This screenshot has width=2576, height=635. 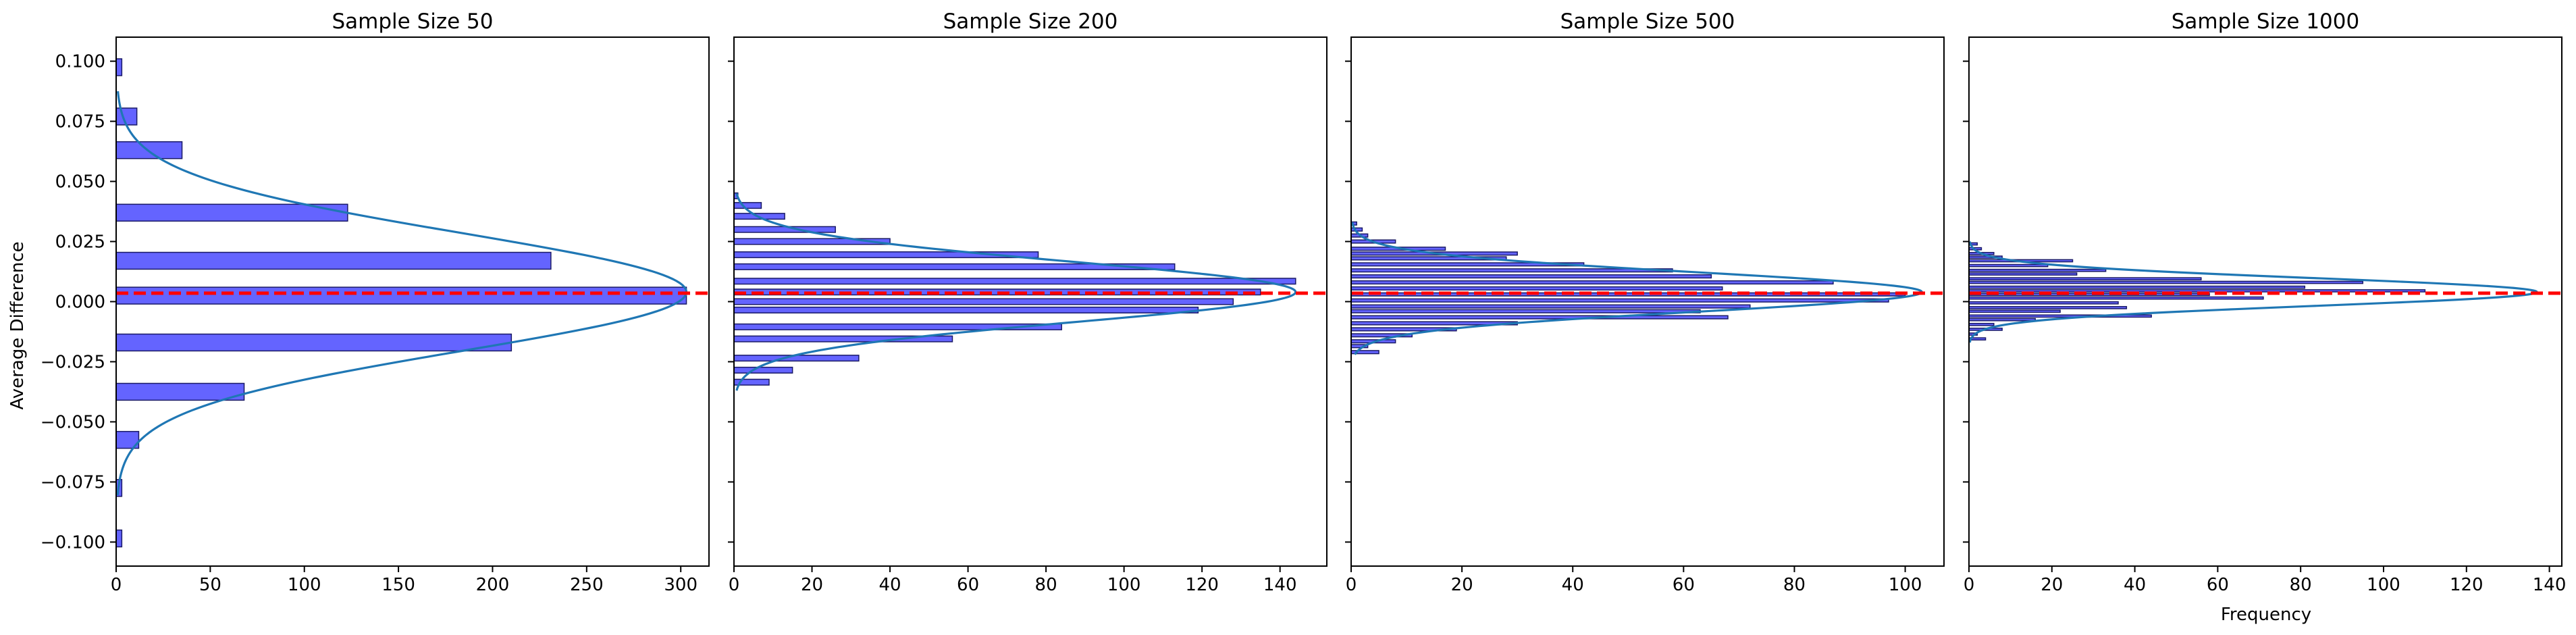 What do you see at coordinates (412, 21) in the screenshot?
I see `panel-title: Sample Size 50` at bounding box center [412, 21].